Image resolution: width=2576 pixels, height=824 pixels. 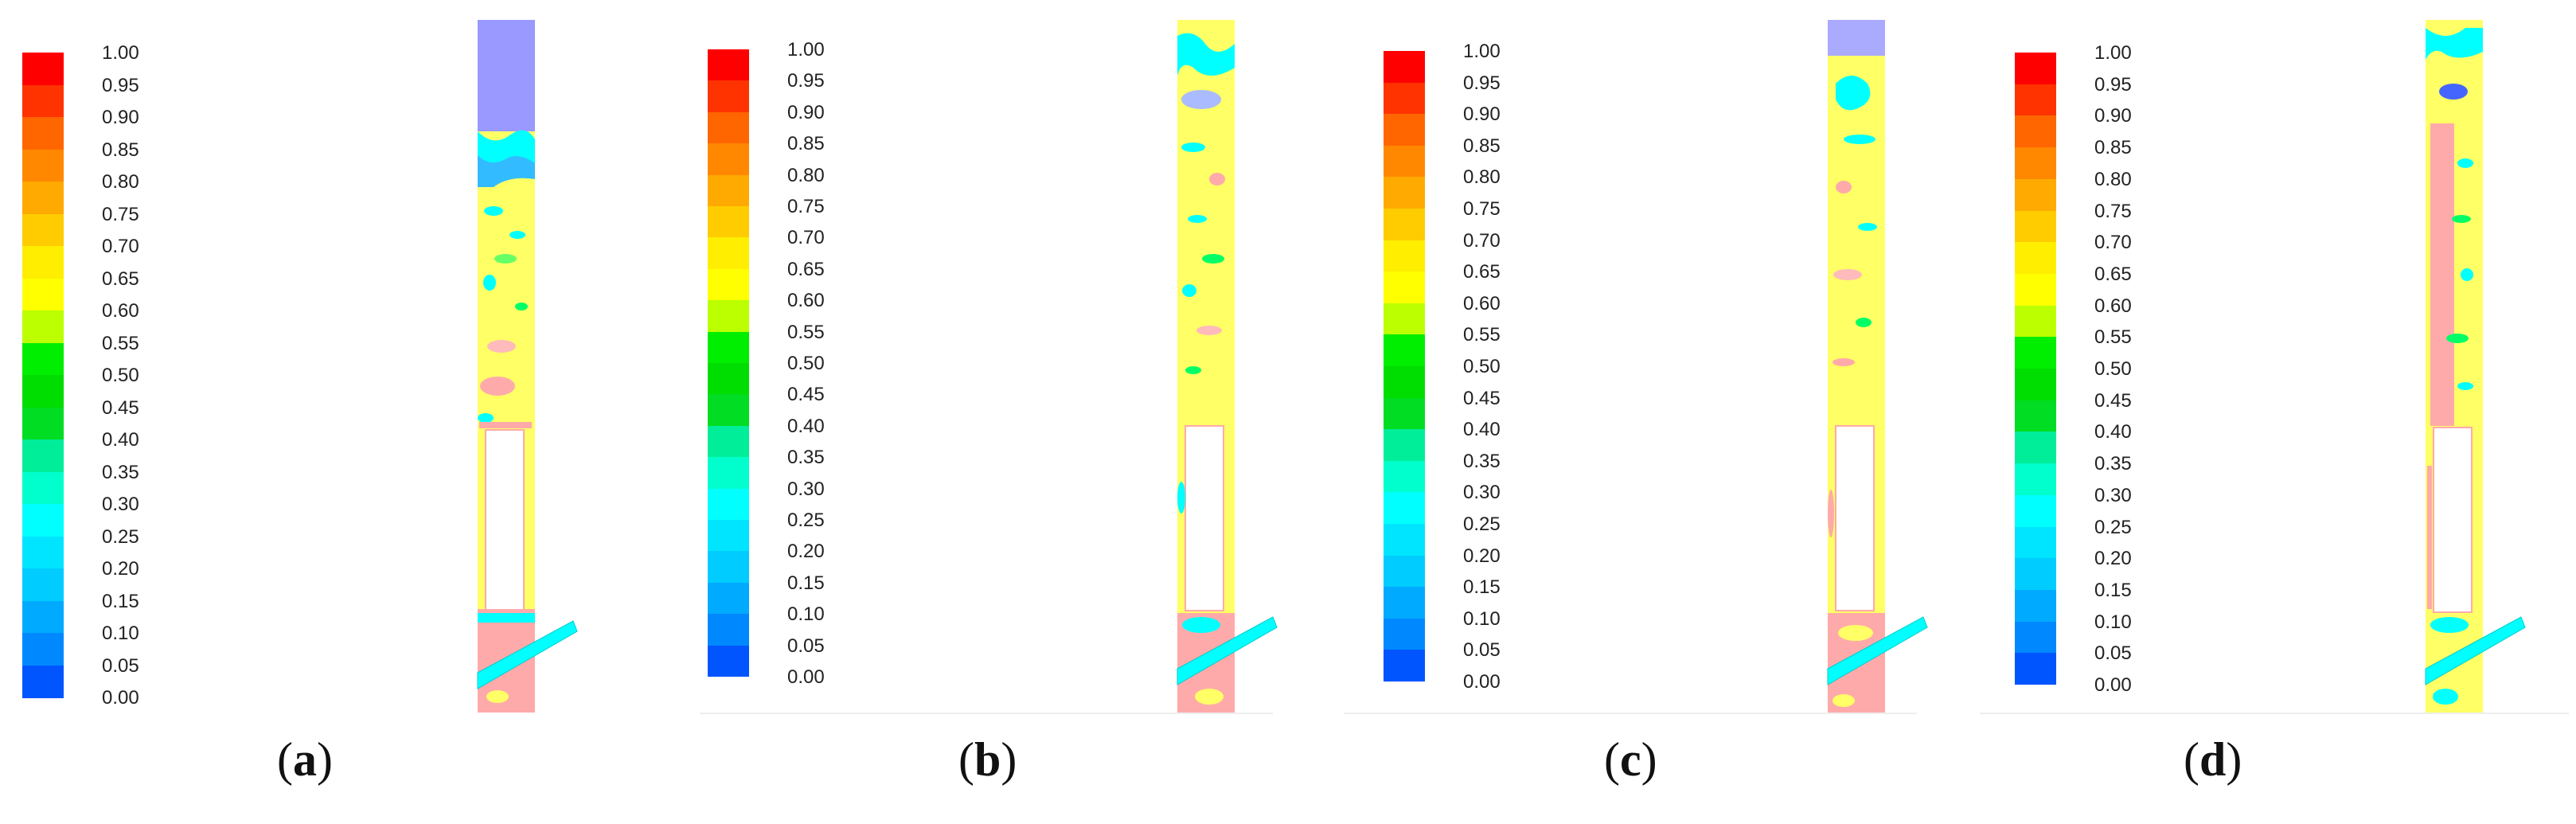 I want to click on separator-d, so click(x=2274, y=713).